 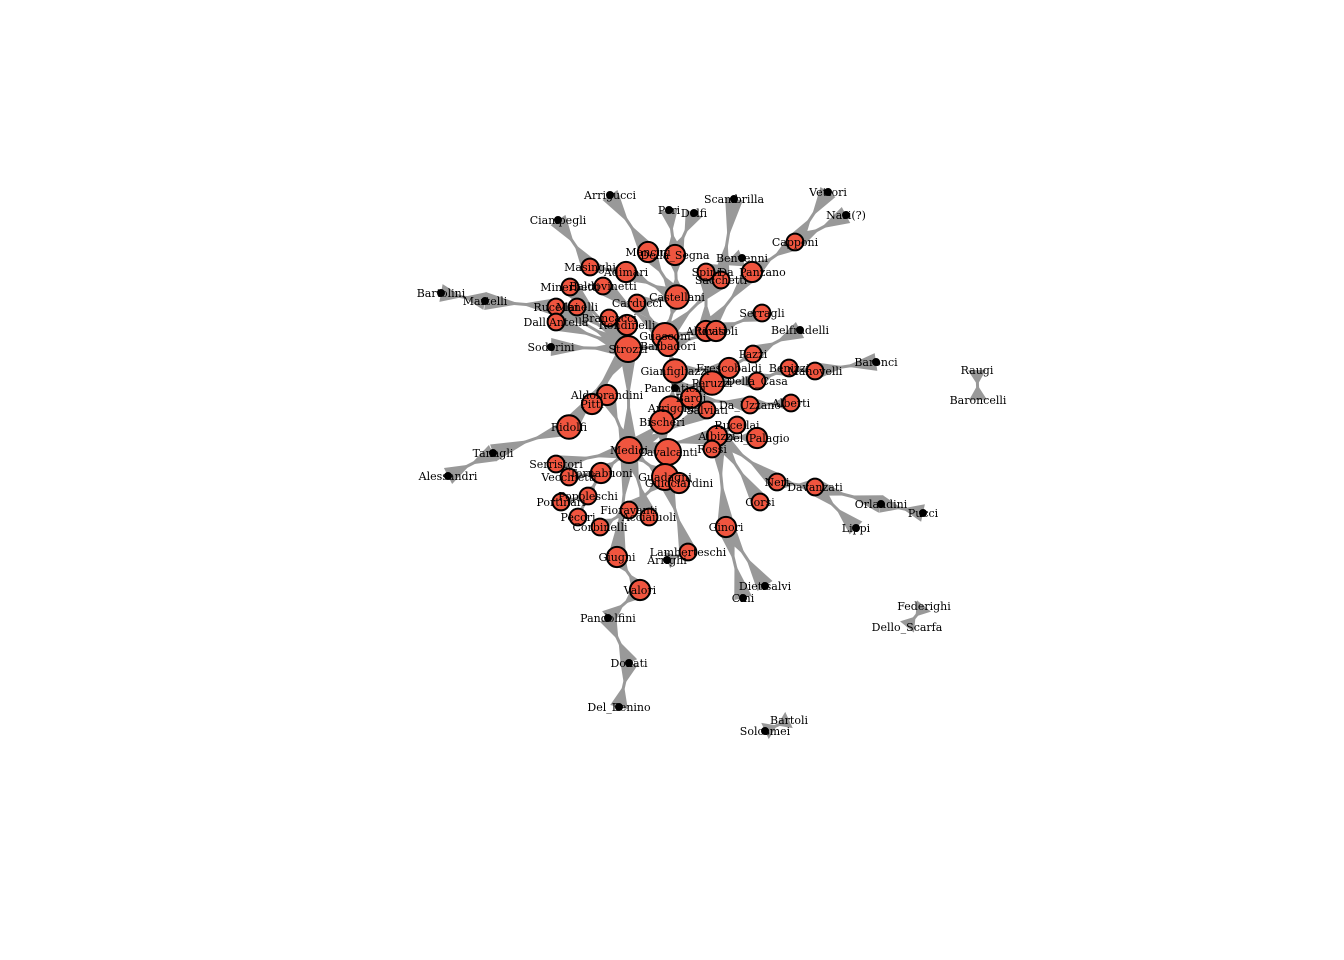 What do you see at coordinates (675, 255) in the screenshot?
I see `node-Della_Segna` at bounding box center [675, 255].